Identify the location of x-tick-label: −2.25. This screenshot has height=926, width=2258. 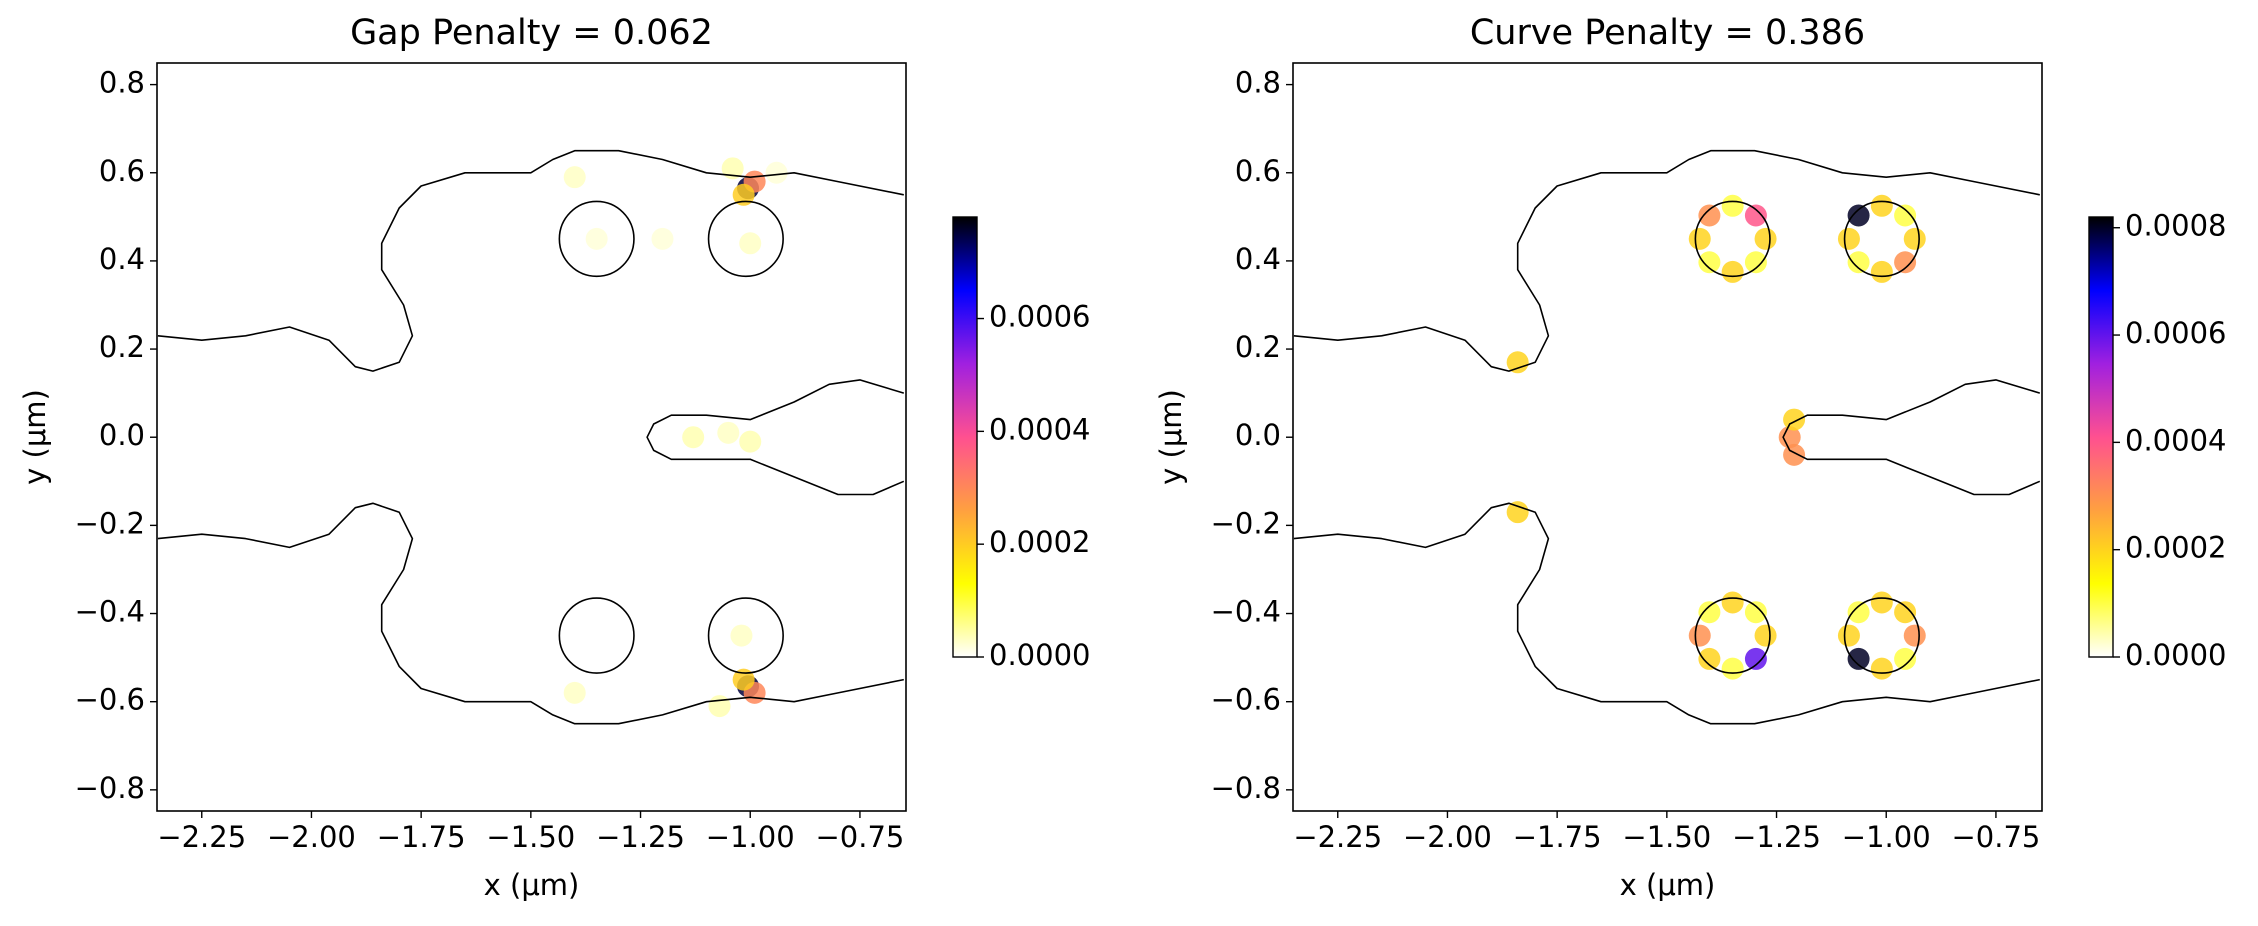
(201, 837).